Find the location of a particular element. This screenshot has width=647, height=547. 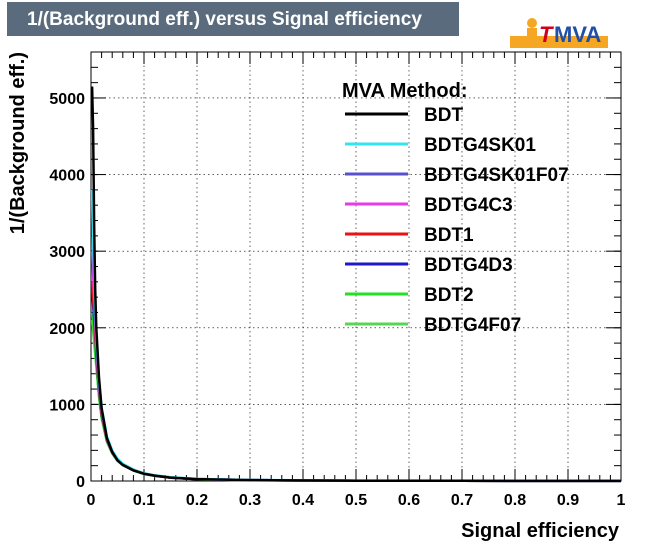

y-tick-label: 3000 is located at coordinates (67, 252).